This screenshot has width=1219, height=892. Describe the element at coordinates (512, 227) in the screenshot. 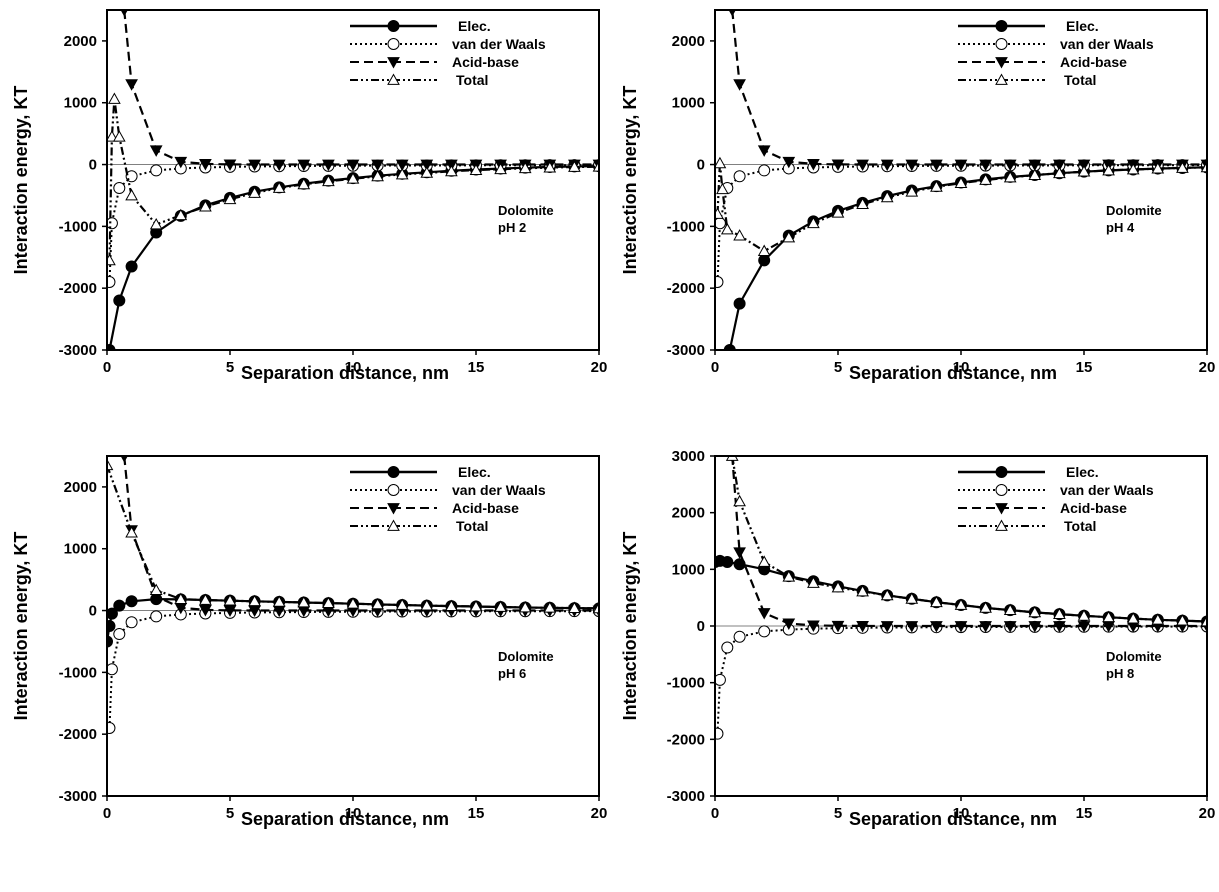

I see `annotation-text: pH 2` at that location.